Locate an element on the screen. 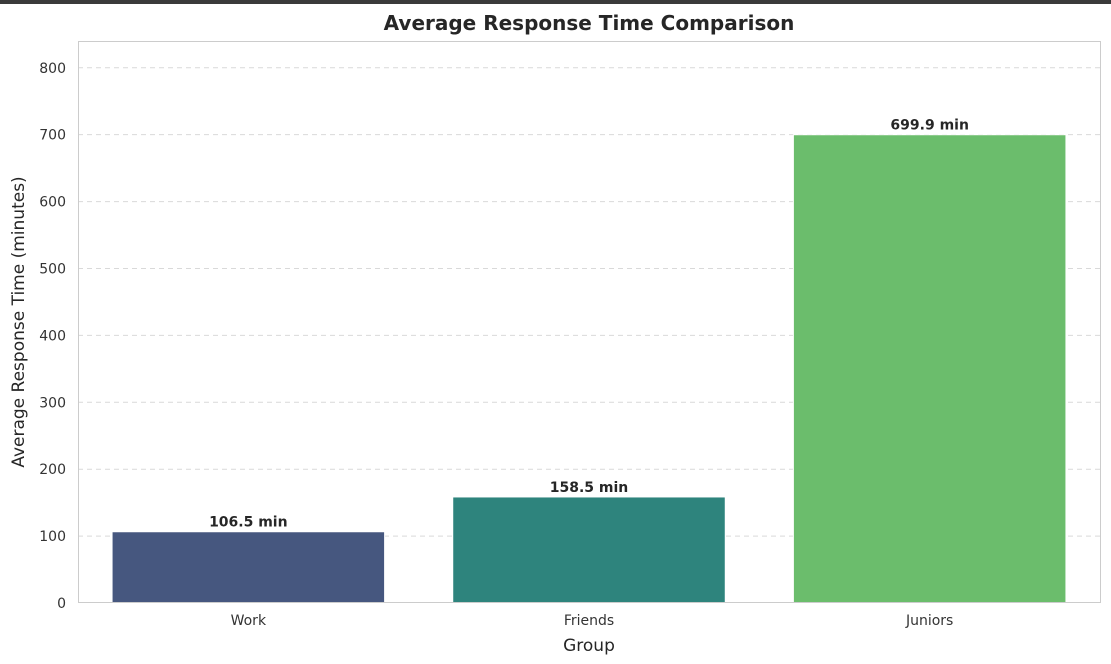 This screenshot has width=1111, height=664. data-label: 158.5 min is located at coordinates (589, 488).